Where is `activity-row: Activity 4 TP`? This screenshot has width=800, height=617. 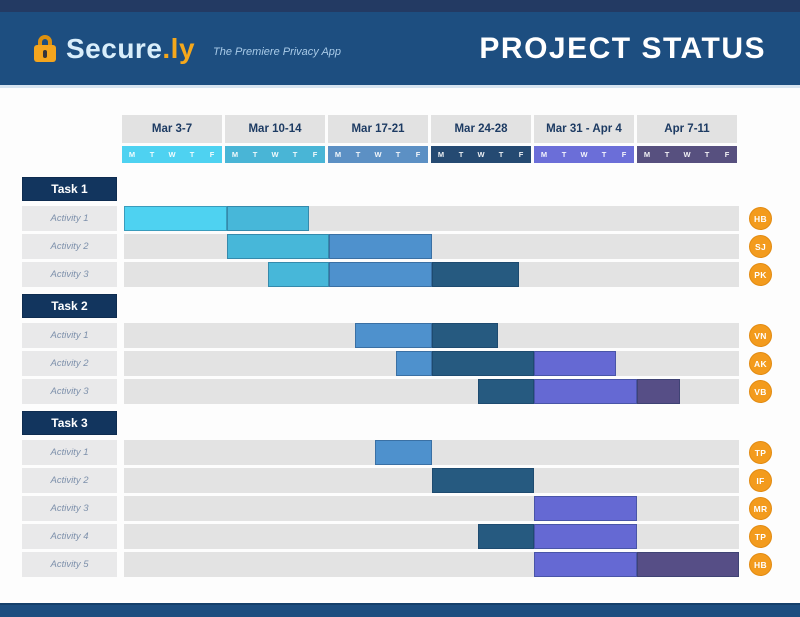 activity-row: Activity 4 TP is located at coordinates (400, 536).